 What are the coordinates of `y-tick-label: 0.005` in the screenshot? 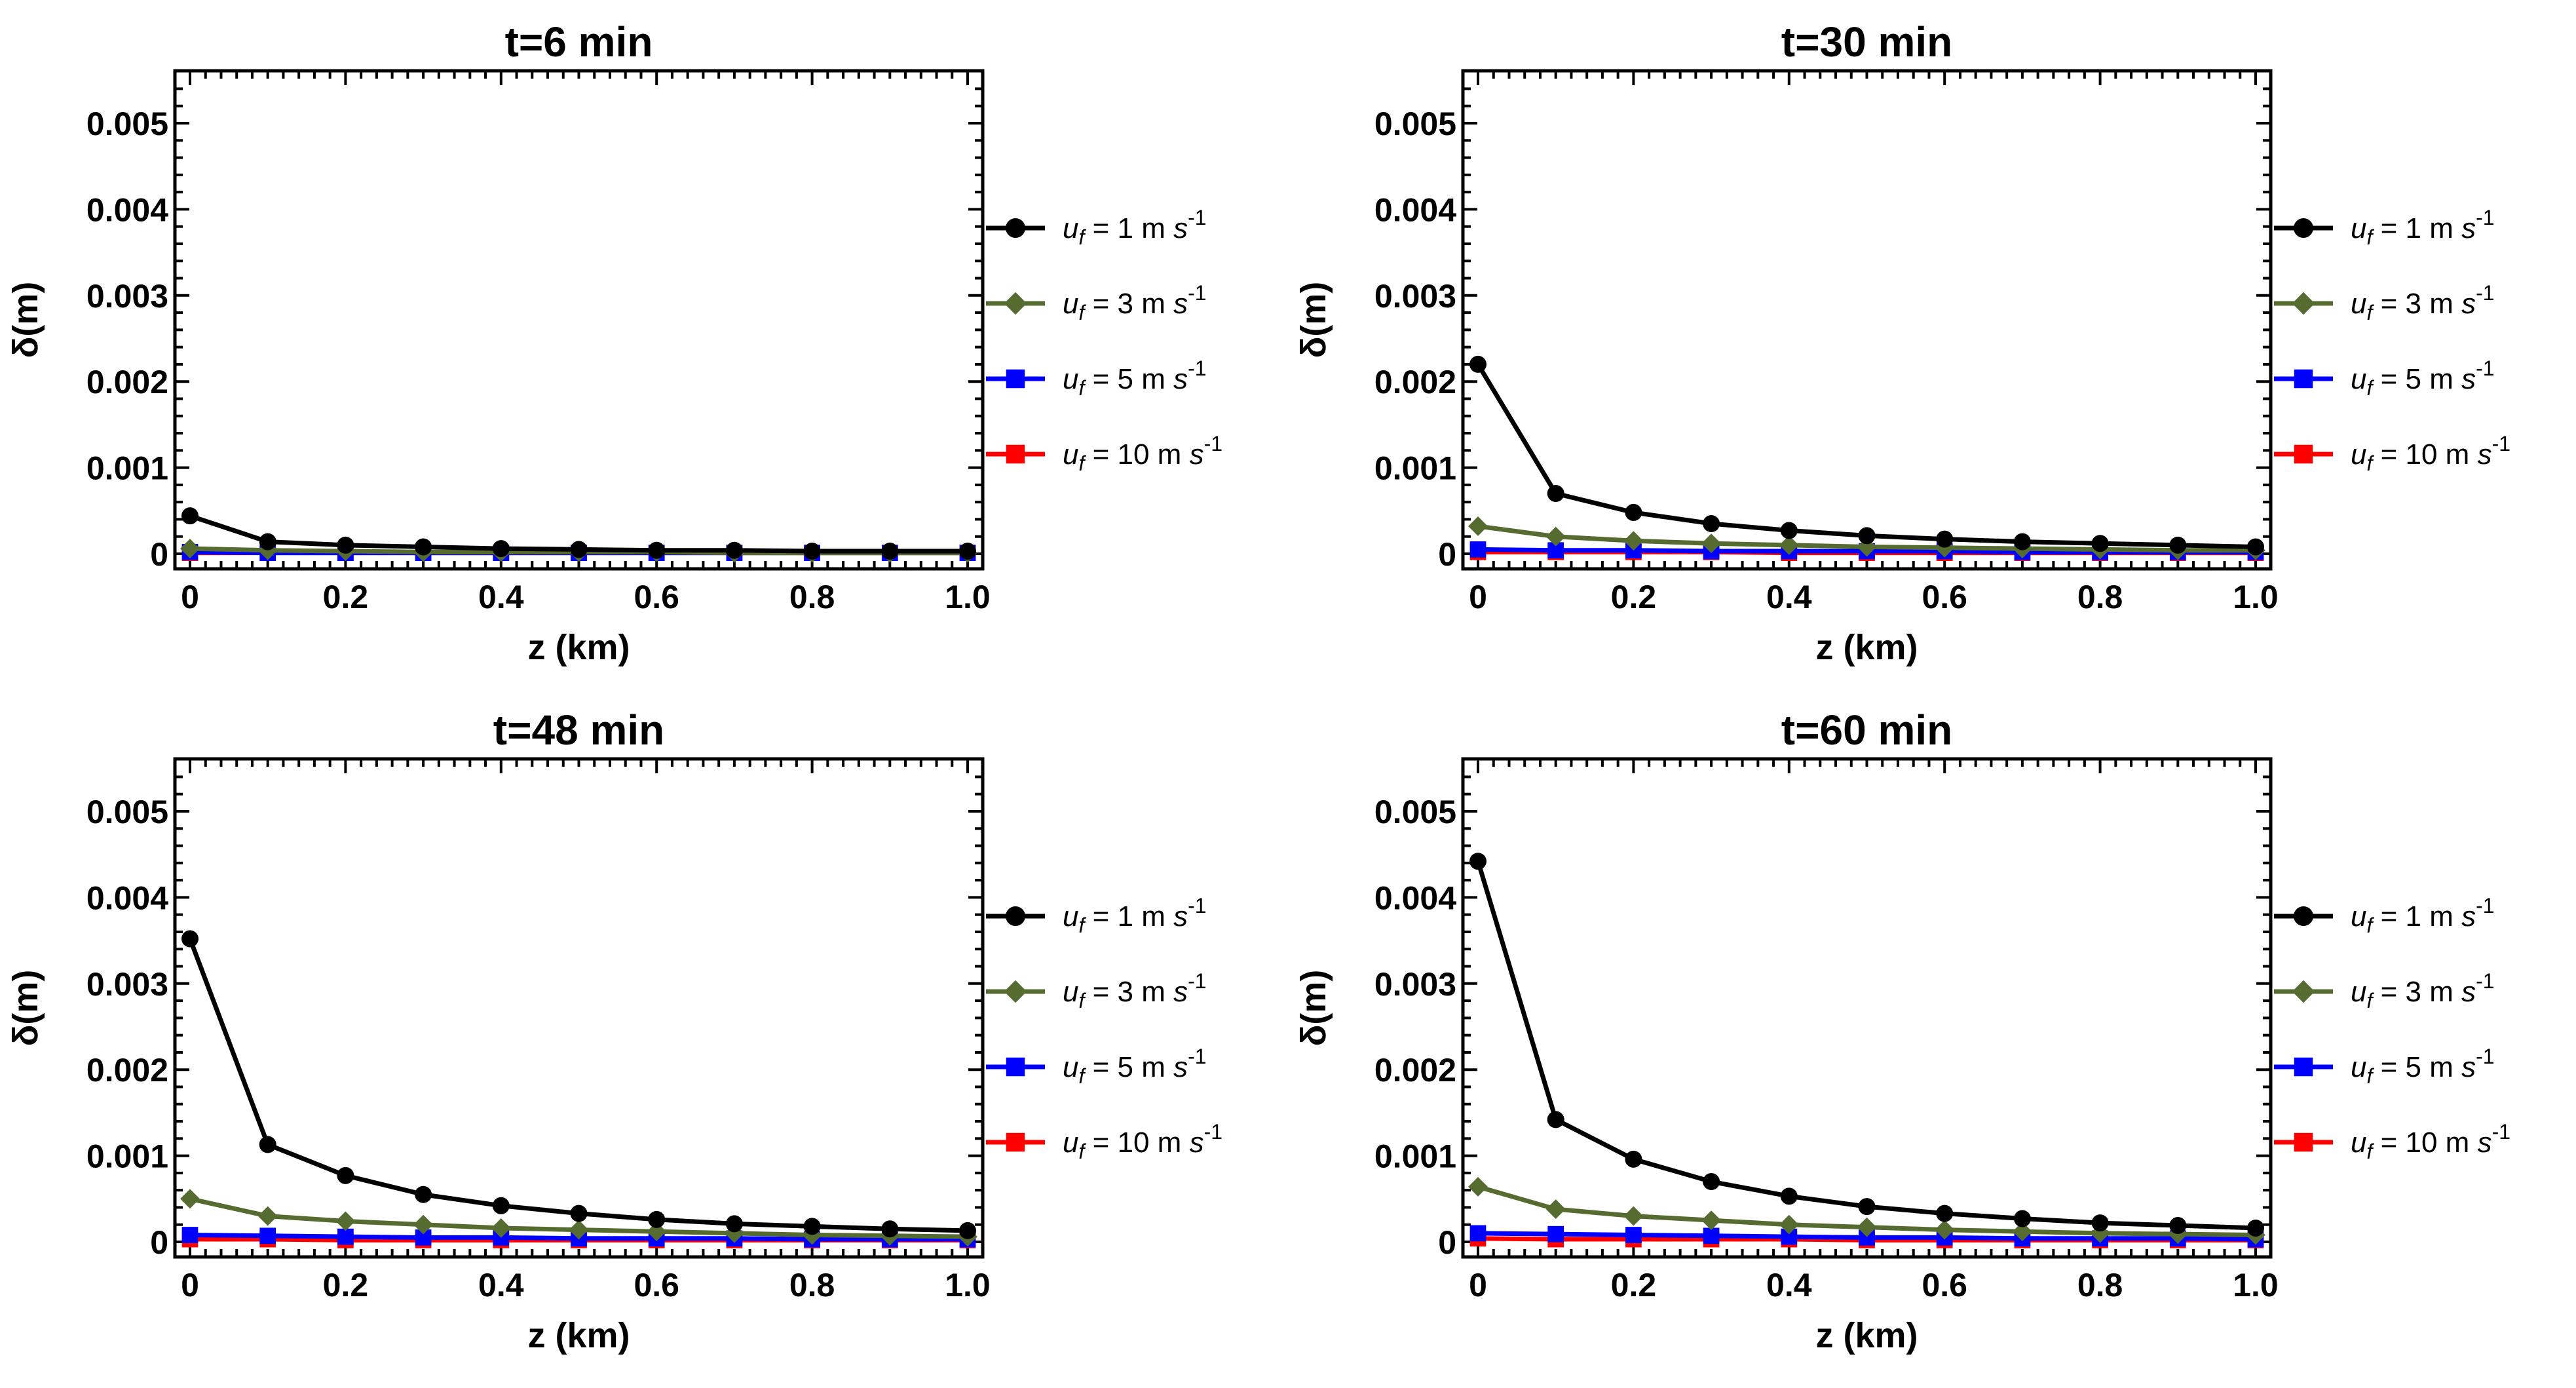 It's located at (1415, 124).